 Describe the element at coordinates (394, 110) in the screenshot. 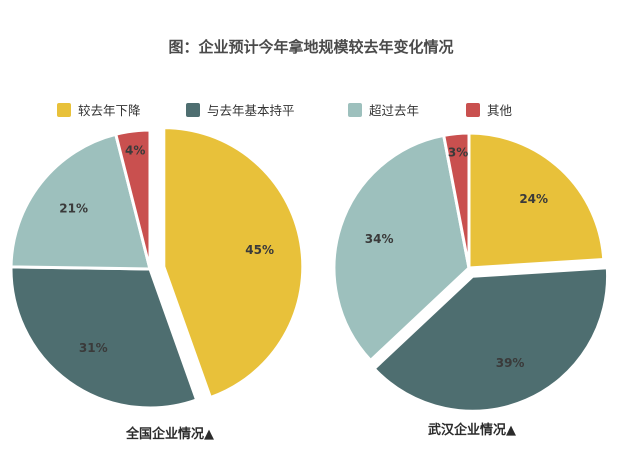

I see `legend-label-exceed: 超过去年` at that location.